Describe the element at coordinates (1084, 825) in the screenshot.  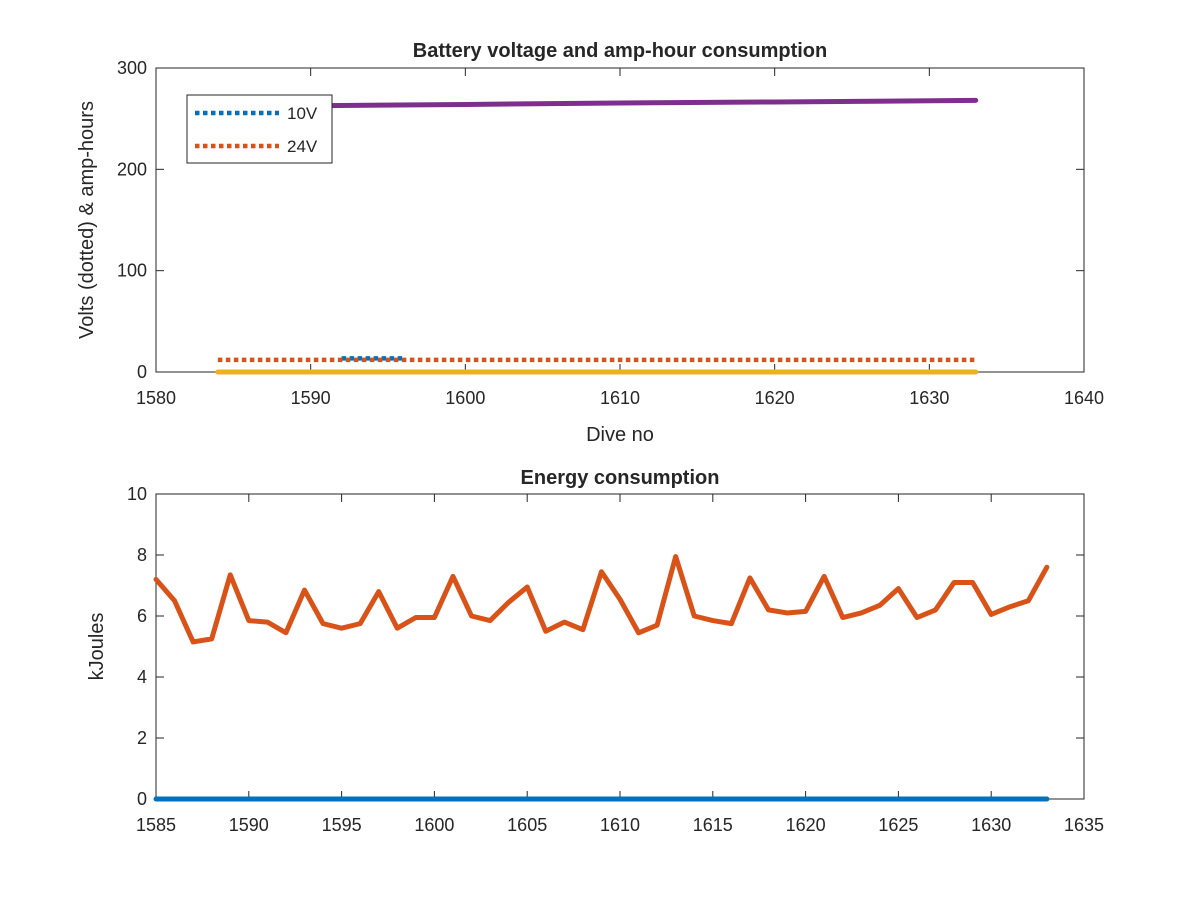
I see `x-tick-label: 1635` at that location.